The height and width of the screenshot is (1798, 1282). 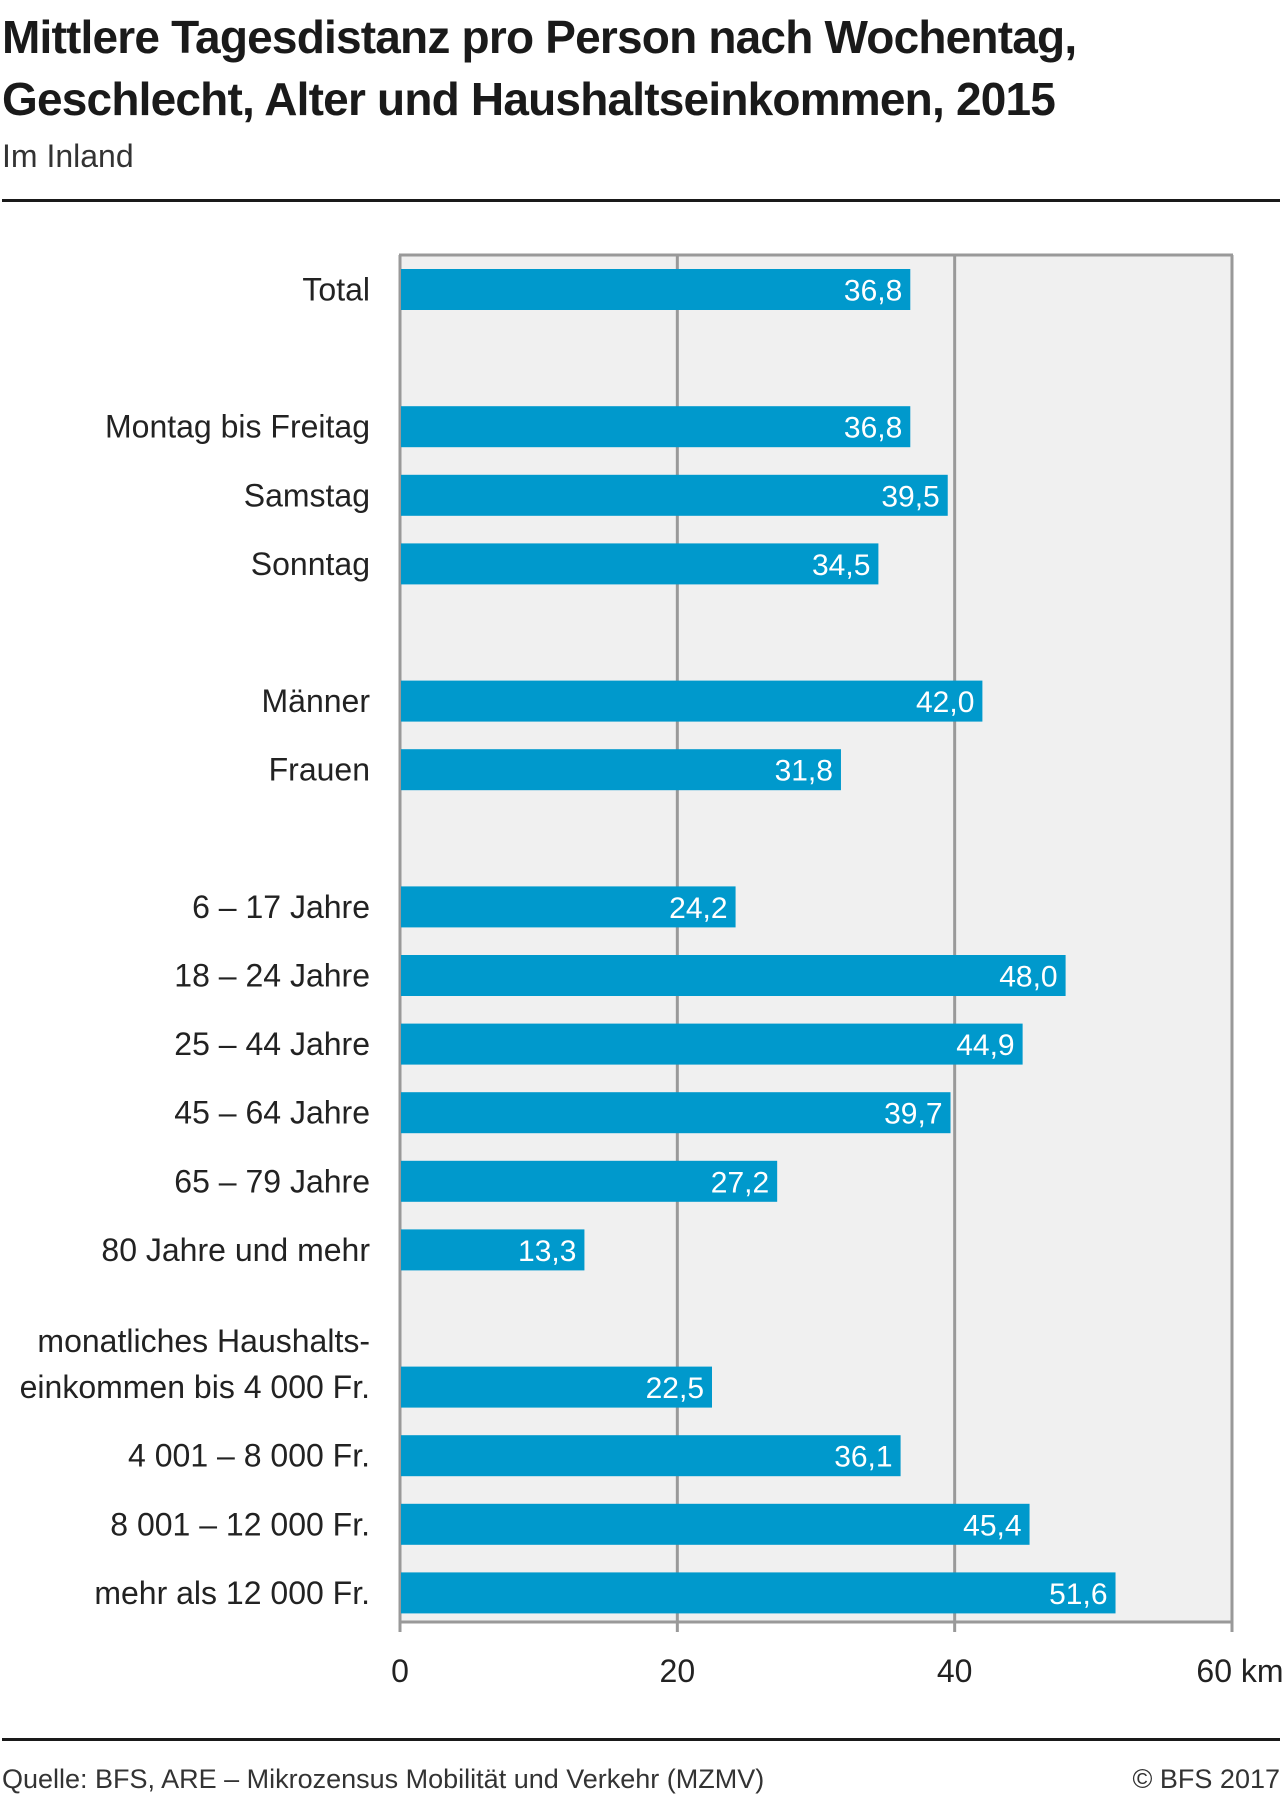 I want to click on bar-value-label: 13,3, so click(x=547, y=1251).